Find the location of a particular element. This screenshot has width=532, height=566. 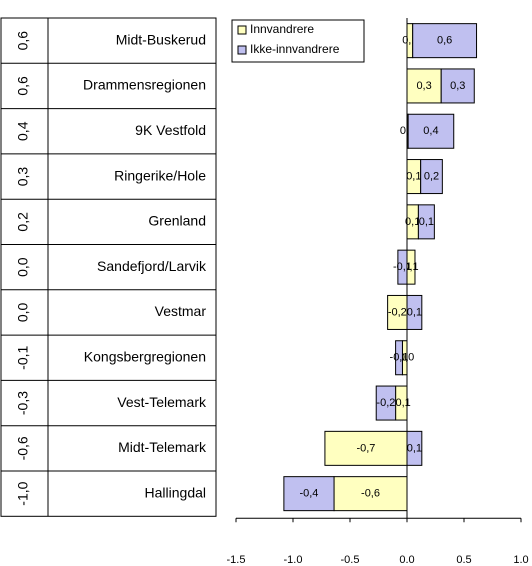

total-label: 0,3 is located at coordinates (23, 177).